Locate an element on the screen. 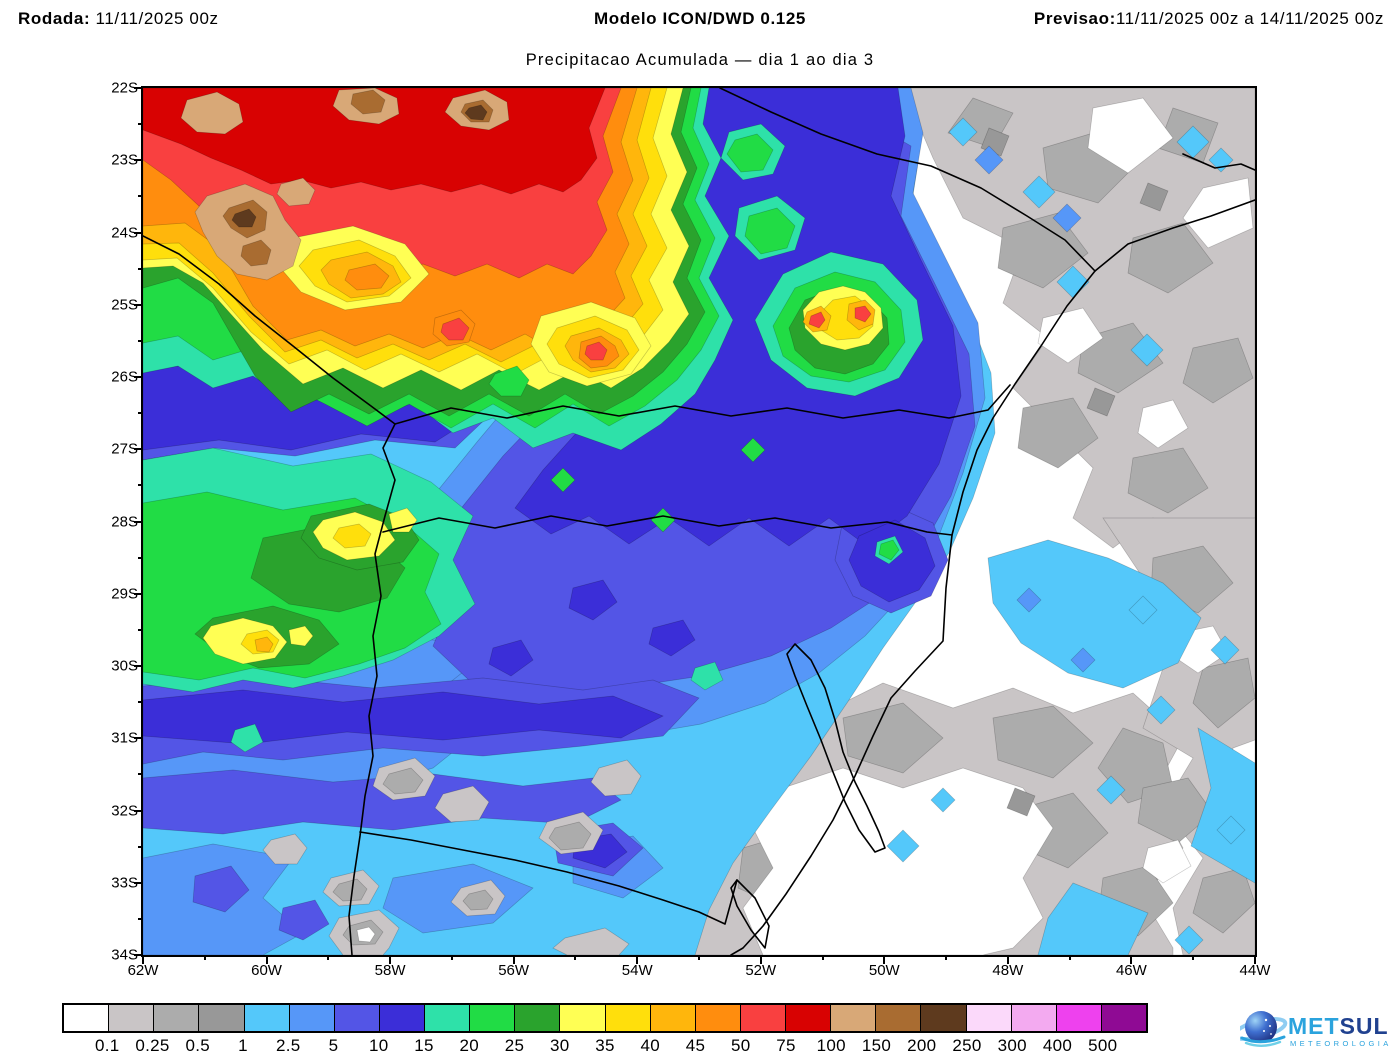  metsul-logo-svg: METSUL METEOROLOGIA is located at coordinates (1312, 1029).